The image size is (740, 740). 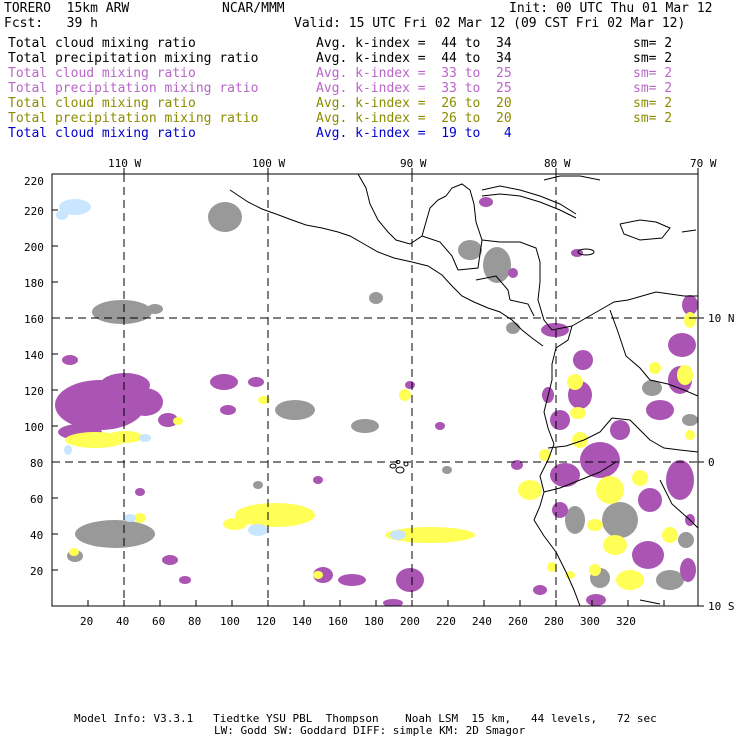 What do you see at coordinates (446, 621) in the screenshot?
I see `x-tick-label: 220` at bounding box center [446, 621].